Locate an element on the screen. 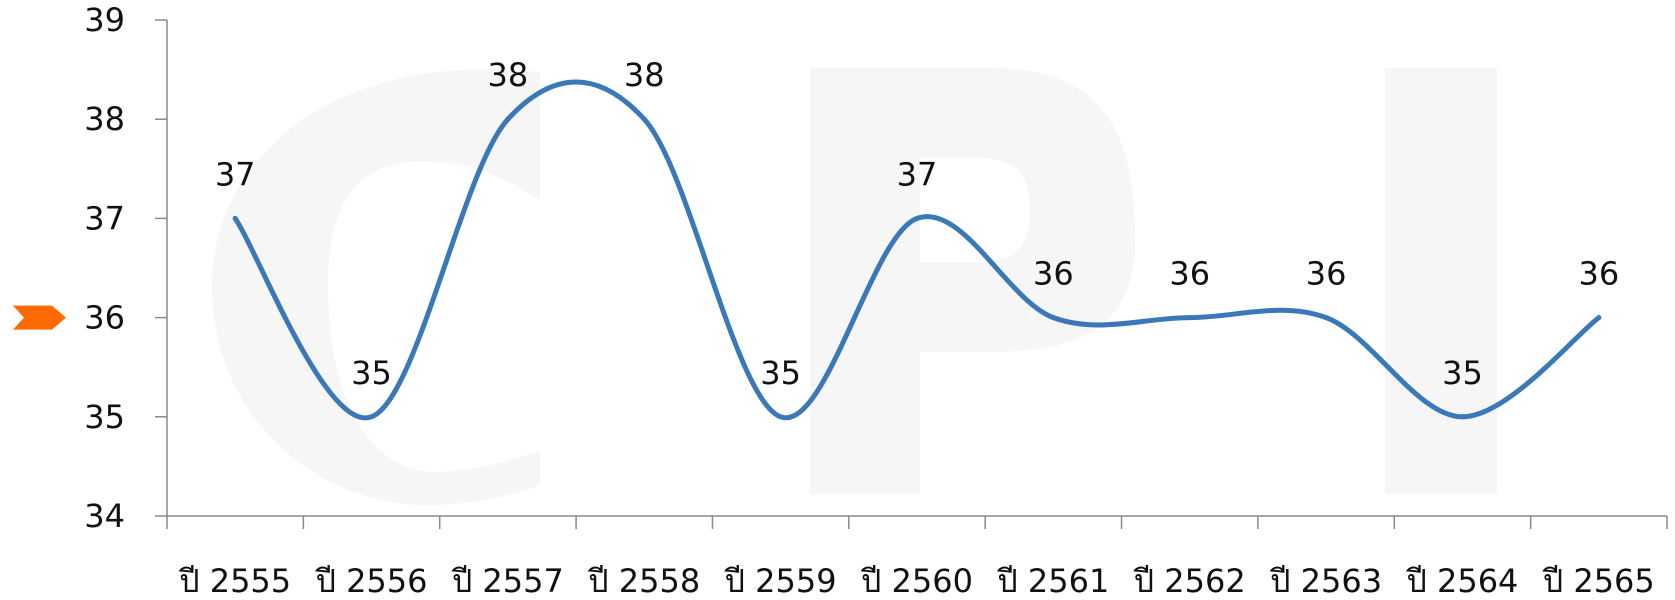 The height and width of the screenshot is (600, 1675). y-tick-label: 39 is located at coordinates (104, 20).